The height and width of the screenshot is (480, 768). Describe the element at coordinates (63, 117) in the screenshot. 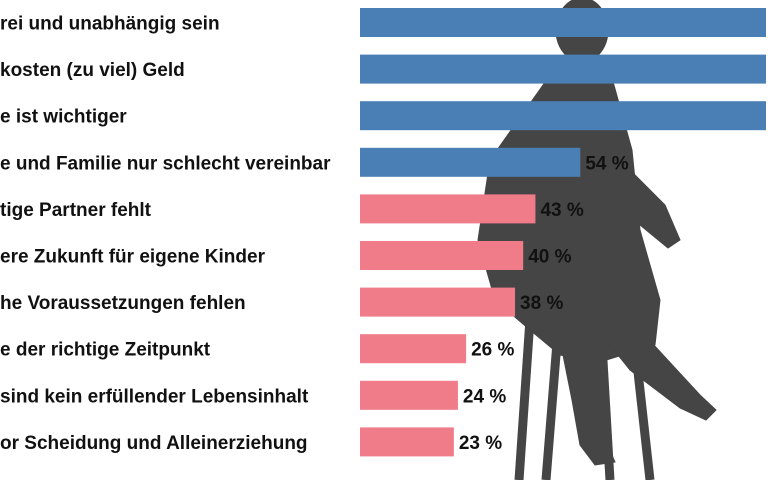

I see `category-label: e ist wichtiger` at that location.